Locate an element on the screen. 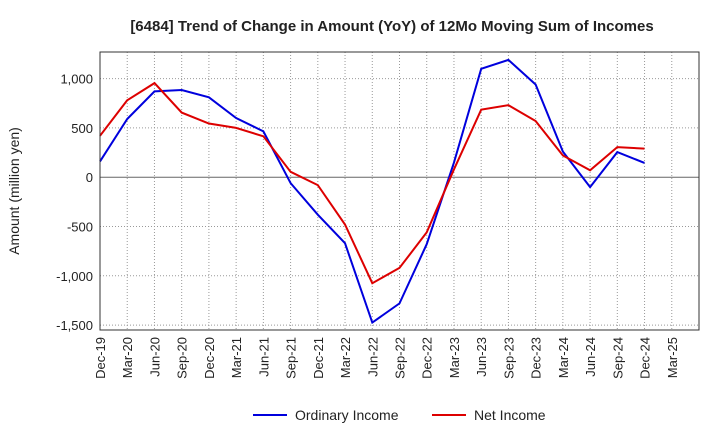 The width and height of the screenshot is (720, 445). x-tick-label: Mar-20 is located at coordinates (127, 357).